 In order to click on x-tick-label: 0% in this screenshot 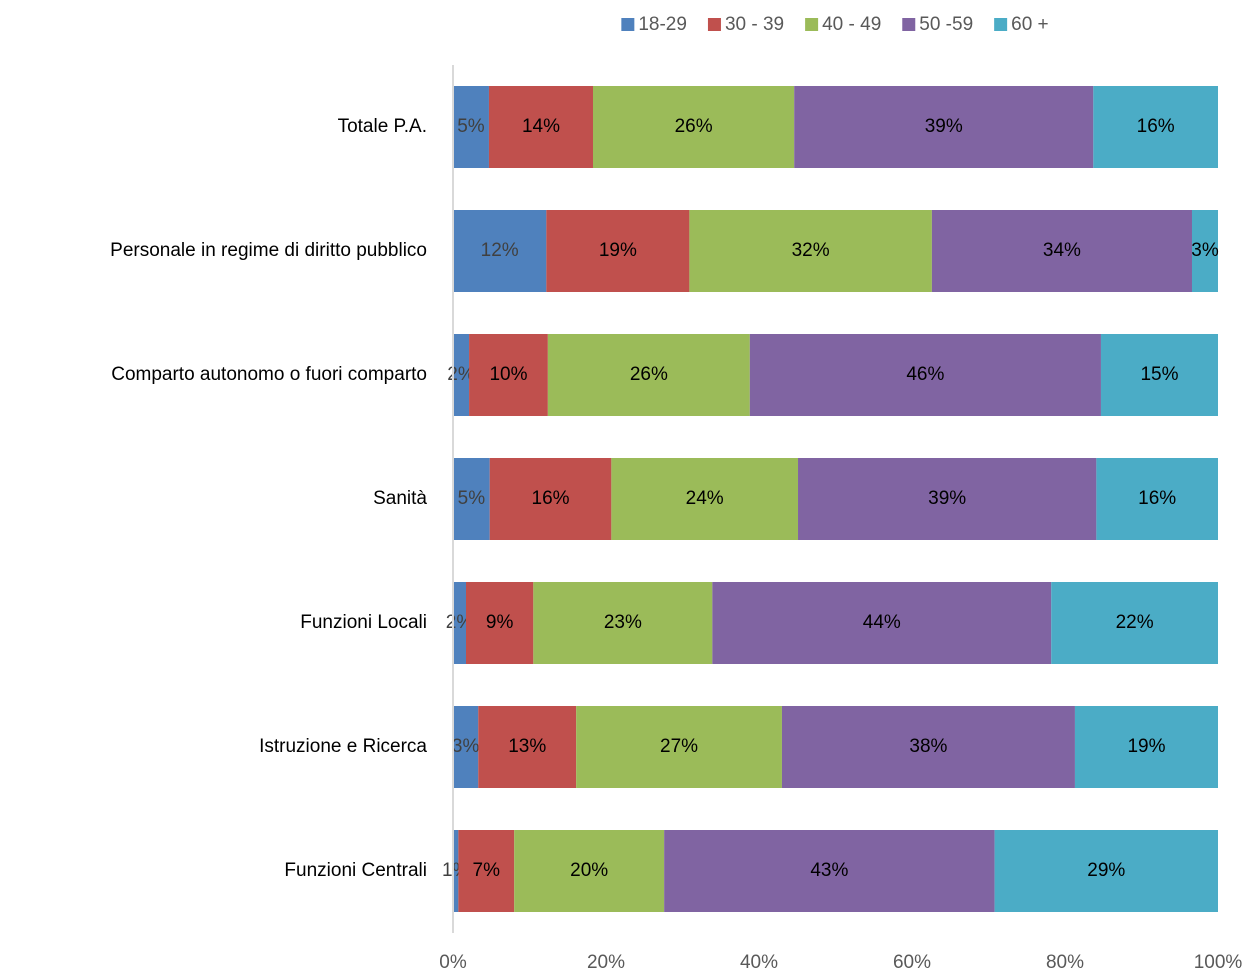, I will do `click(453, 962)`.